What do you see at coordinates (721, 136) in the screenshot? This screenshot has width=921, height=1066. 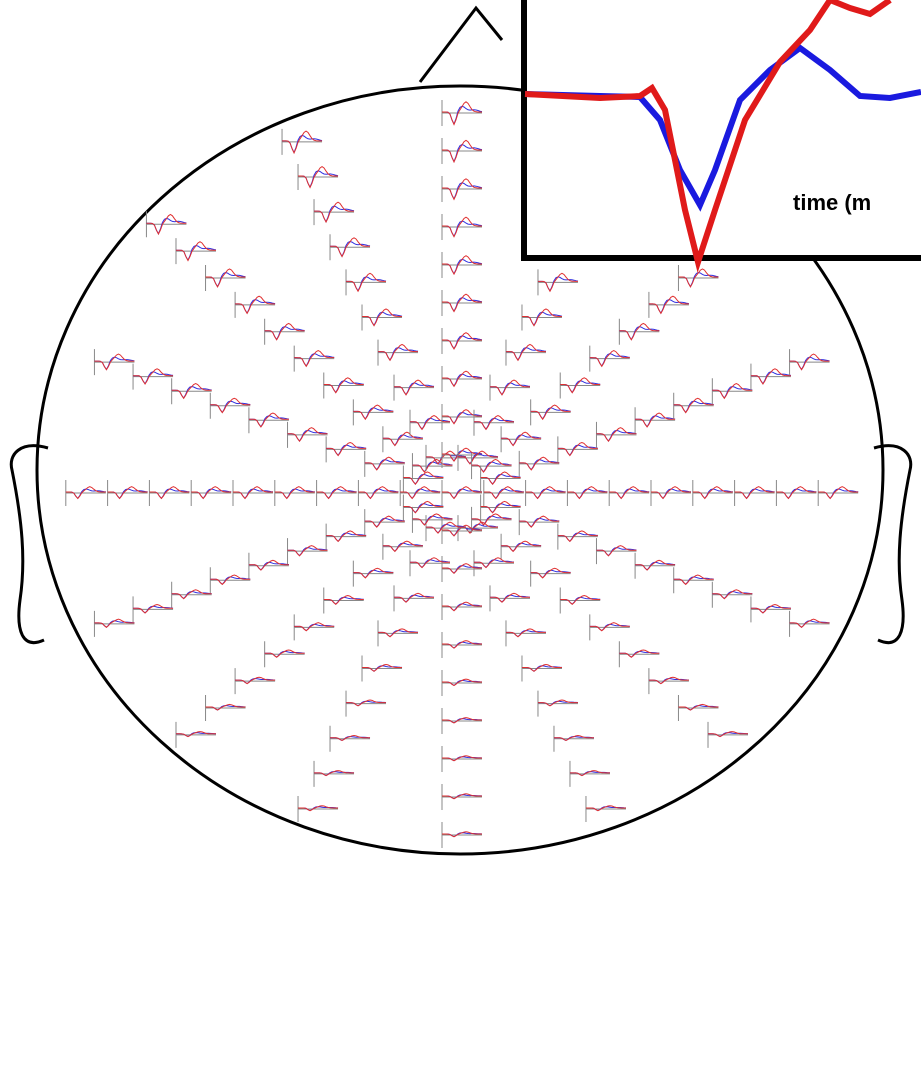 I see `inset-plot: time (m` at bounding box center [721, 136].